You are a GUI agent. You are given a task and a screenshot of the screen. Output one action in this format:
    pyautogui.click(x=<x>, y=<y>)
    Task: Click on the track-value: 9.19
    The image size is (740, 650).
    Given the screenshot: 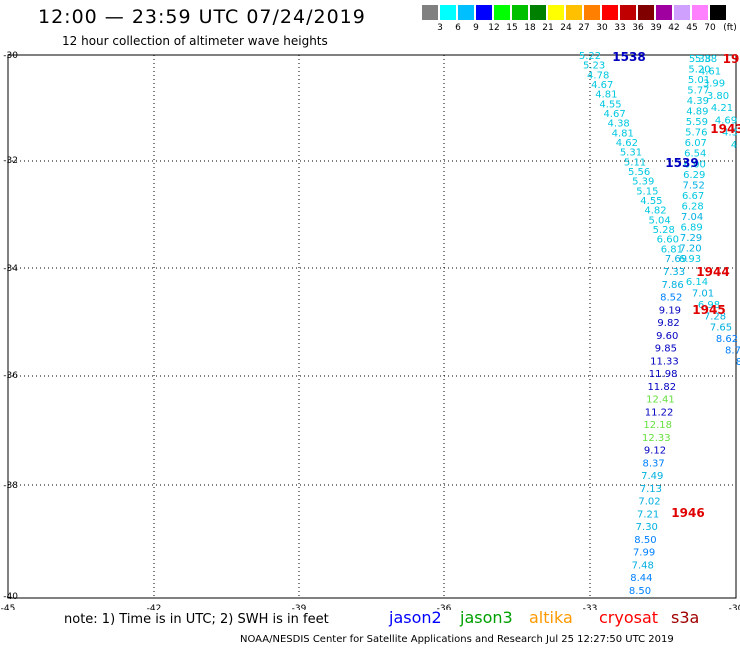 What is the action you would take?
    pyautogui.click(x=670, y=310)
    